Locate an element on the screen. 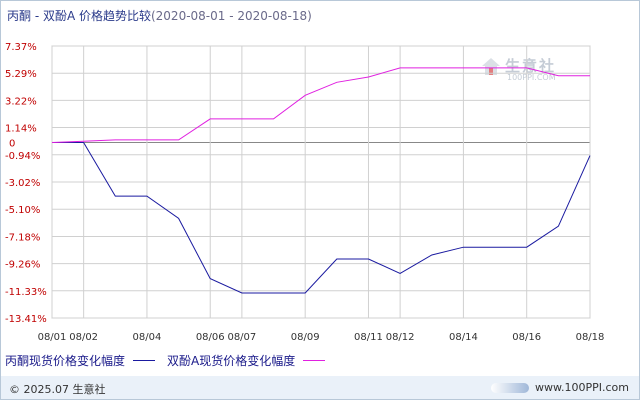 Image resolution: width=640 pixels, height=400 pixels. legend-swatch-series2 is located at coordinates (314, 360).